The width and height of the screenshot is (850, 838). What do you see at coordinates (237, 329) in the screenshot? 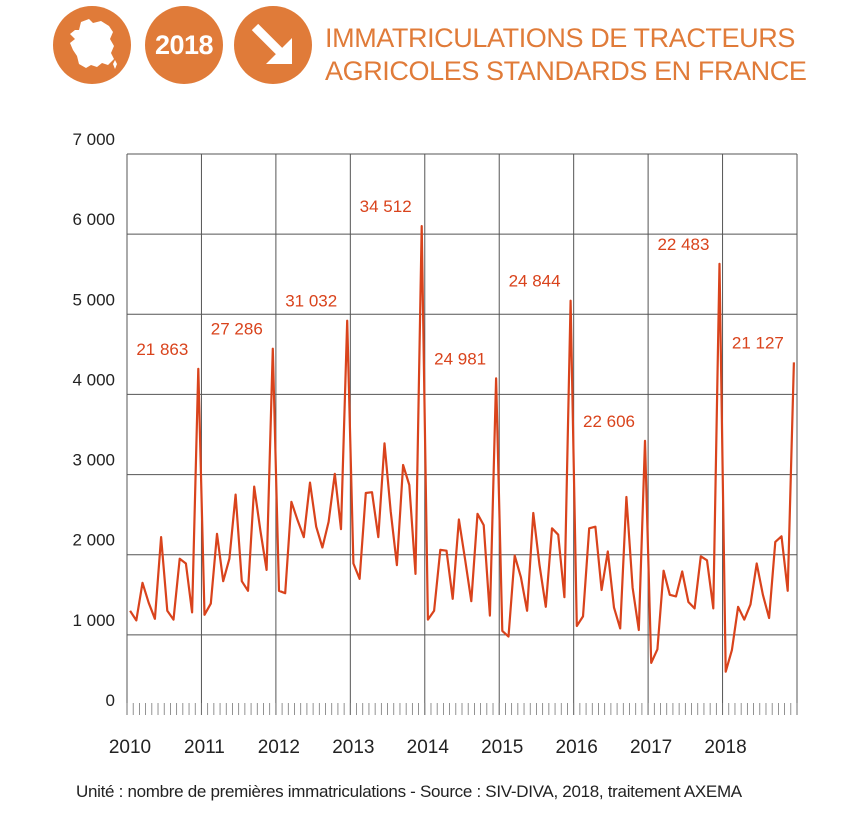
I see `annual-total-label: 27 286` at bounding box center [237, 329].